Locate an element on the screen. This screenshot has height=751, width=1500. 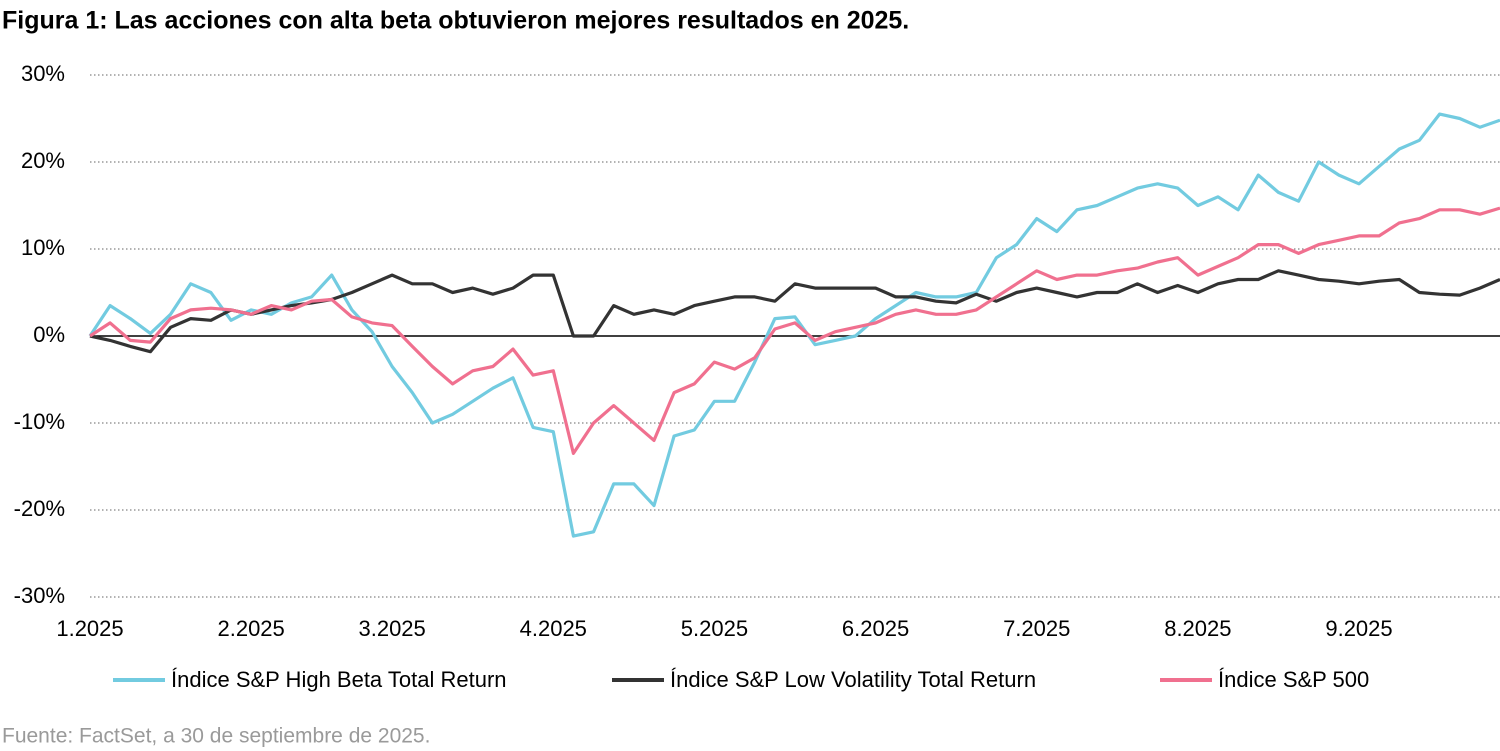
y-tick-label: -10% is located at coordinates (39, 421).